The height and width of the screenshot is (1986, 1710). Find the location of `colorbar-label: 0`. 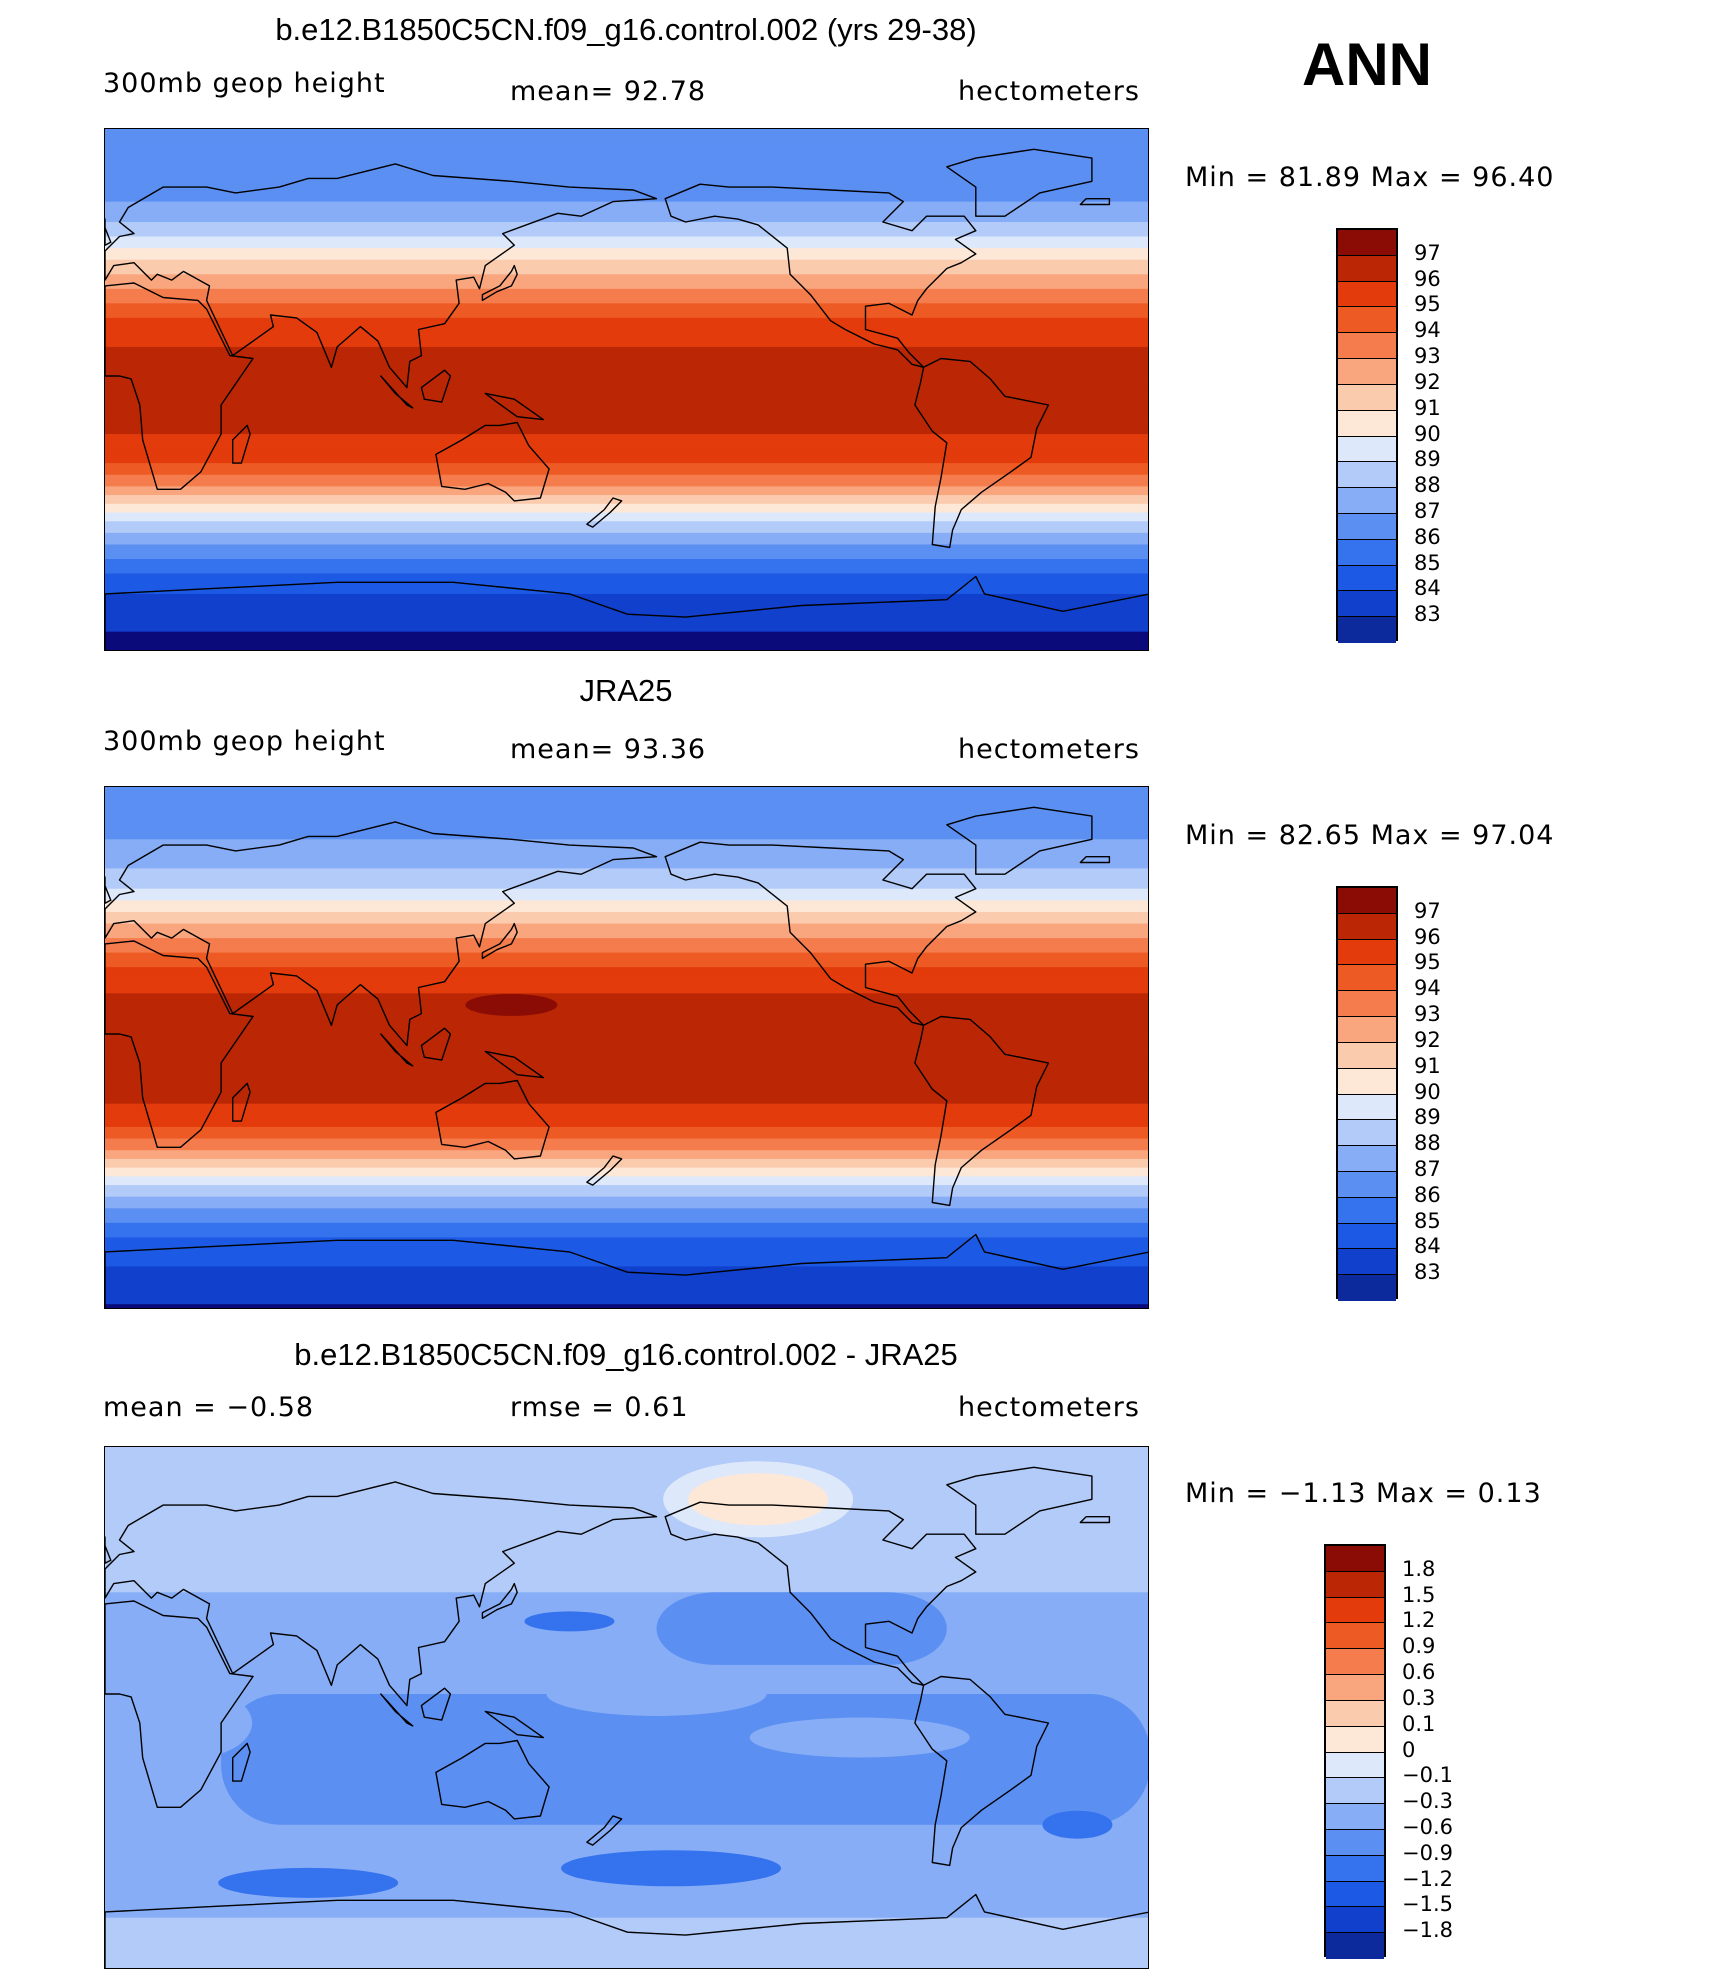

colorbar-label: 0 is located at coordinates (1409, 1749).